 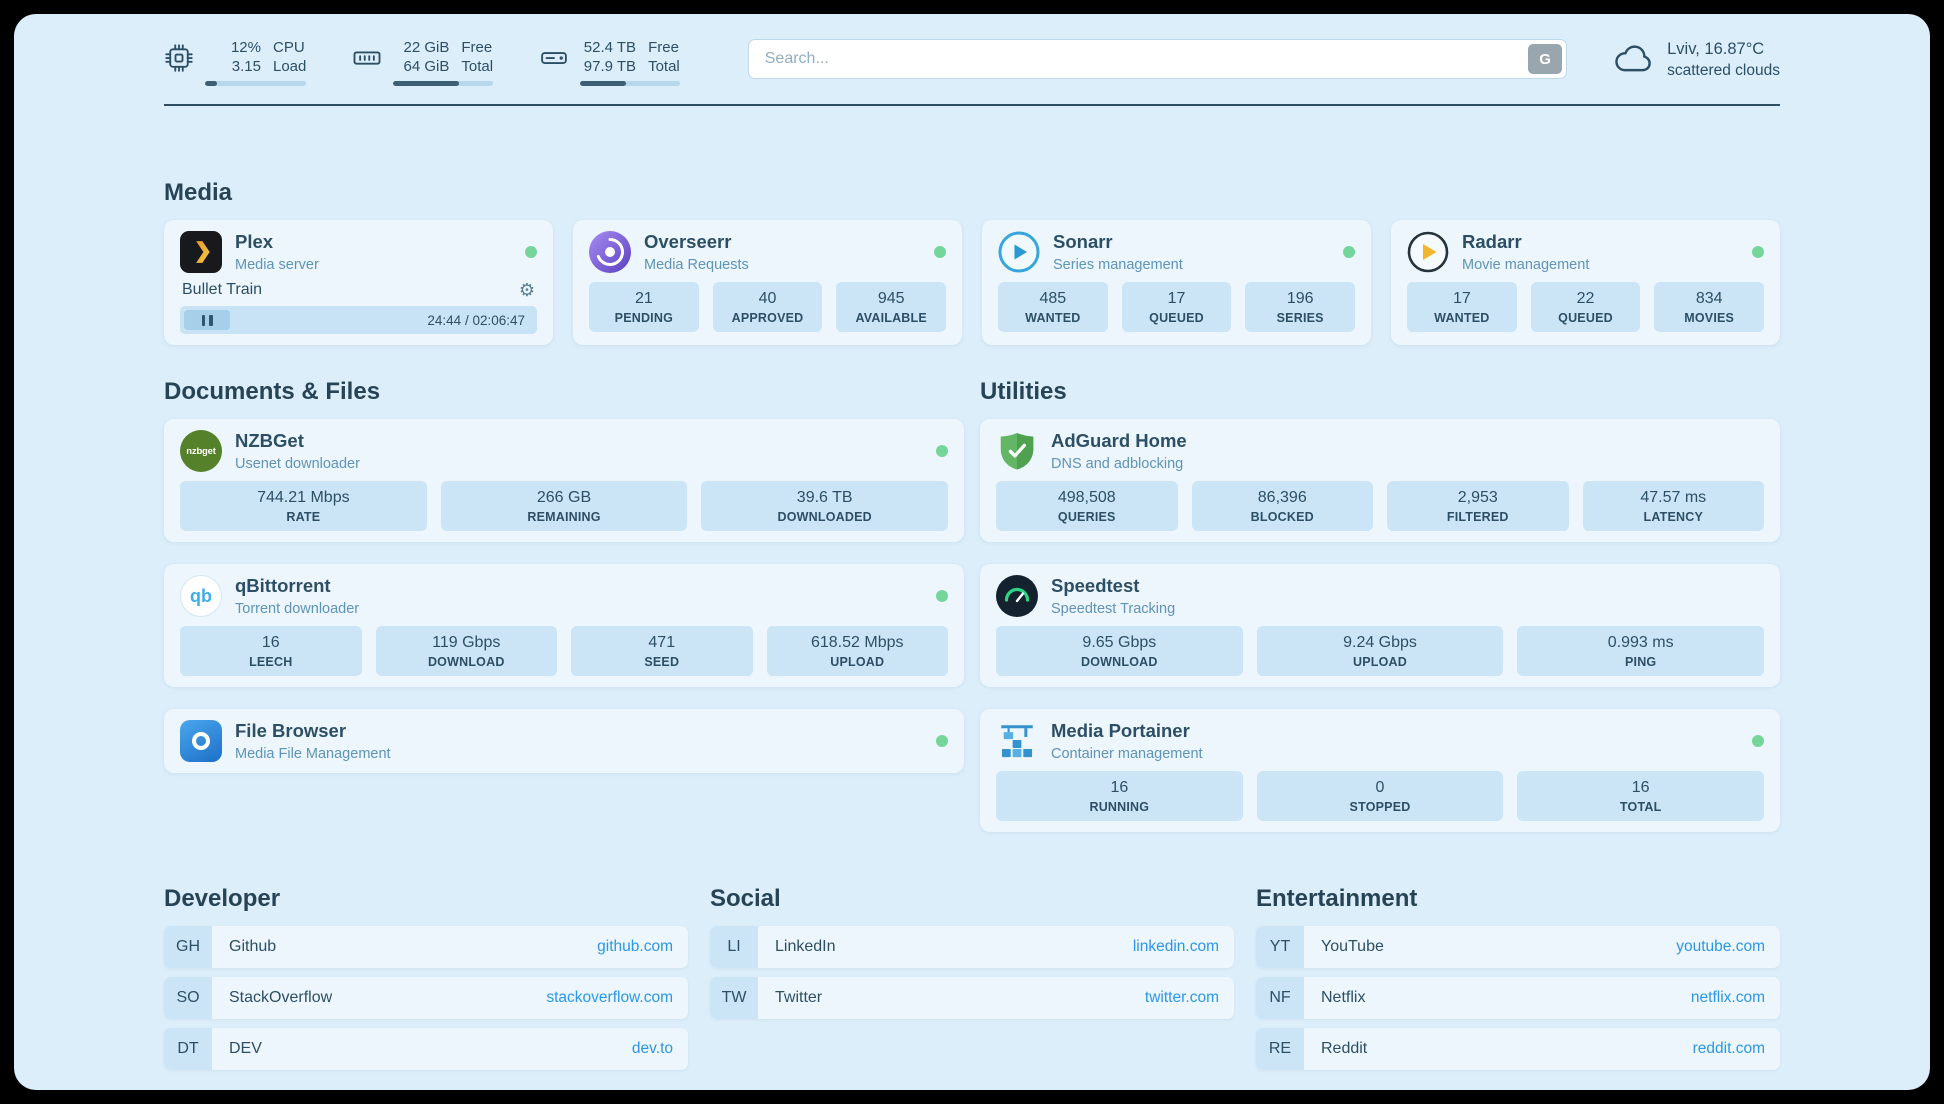 What do you see at coordinates (664, 66) in the screenshot?
I see `disk-total-label: Total` at bounding box center [664, 66].